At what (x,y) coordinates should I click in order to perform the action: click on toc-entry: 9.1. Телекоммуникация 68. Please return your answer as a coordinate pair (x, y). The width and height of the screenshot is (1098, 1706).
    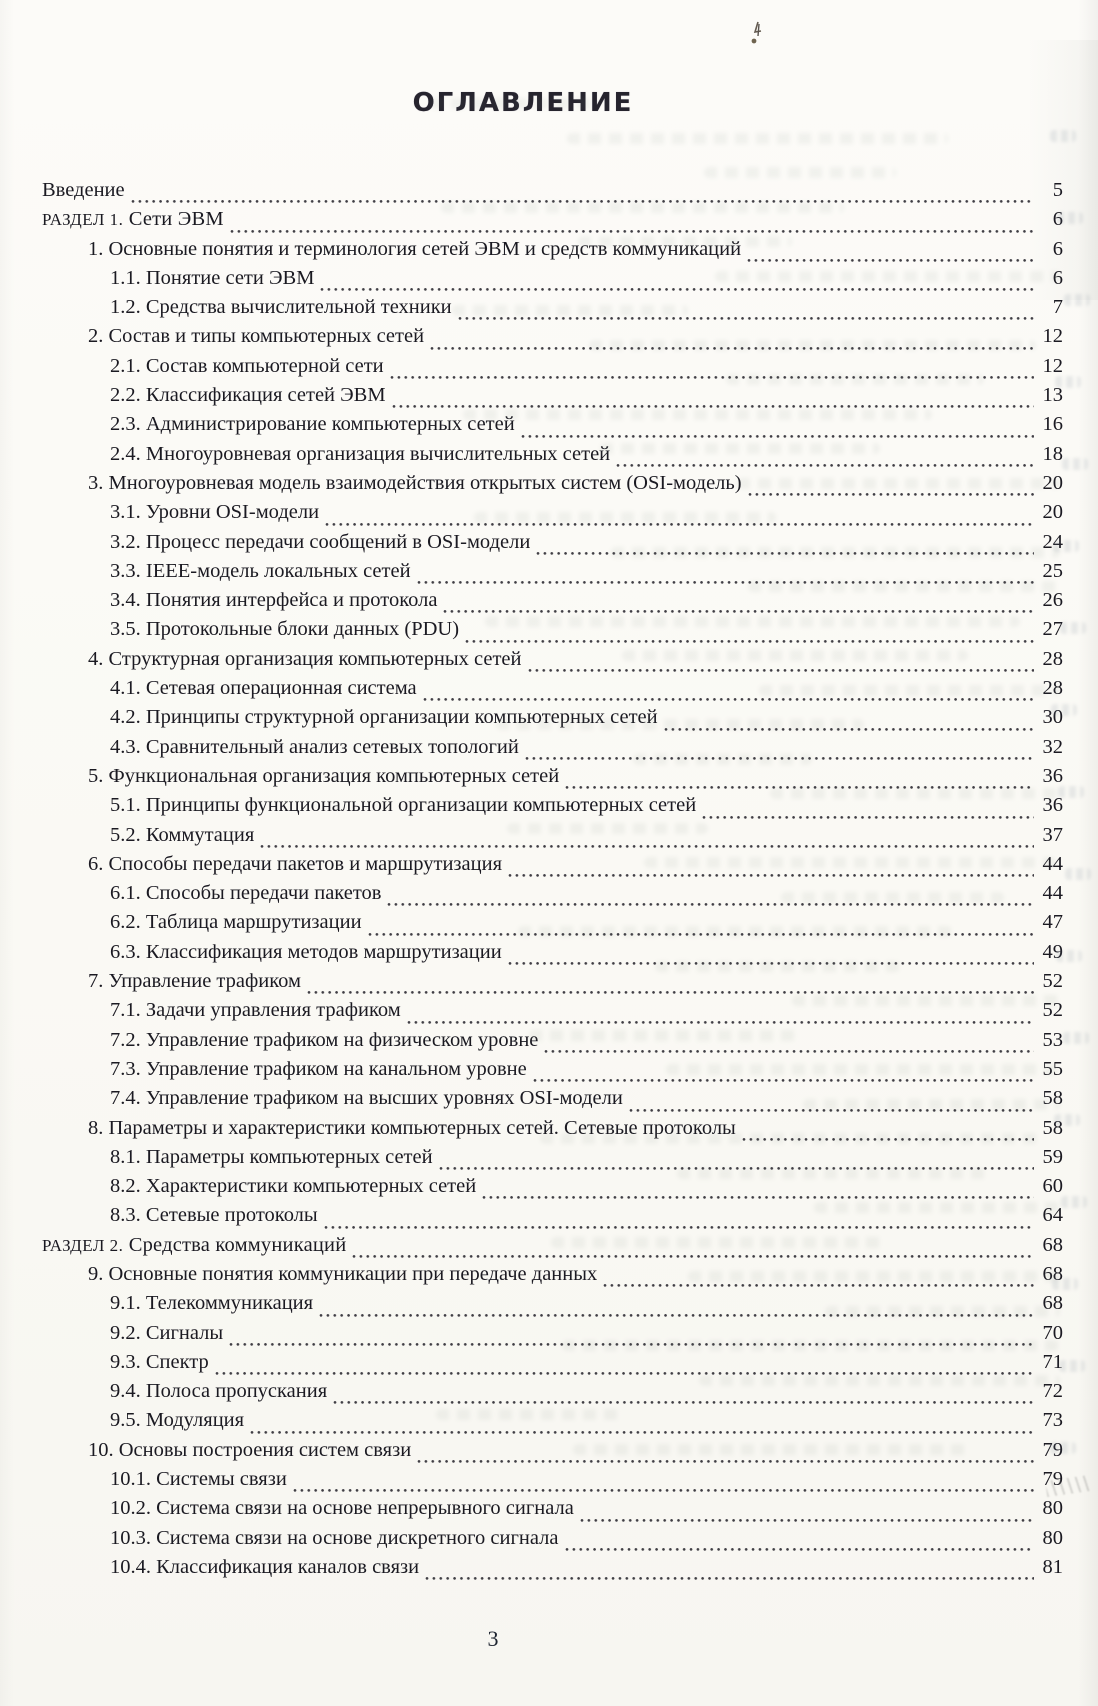
    Looking at the image, I should click on (552, 1306).